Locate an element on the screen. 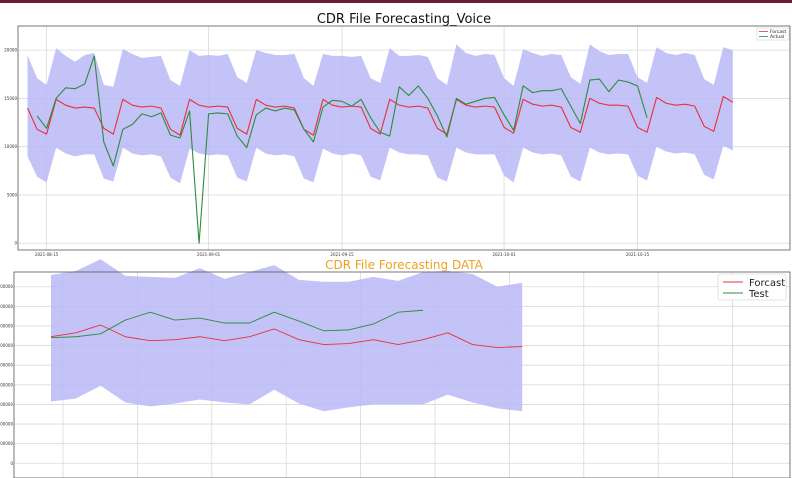 The image size is (792, 478). voice-y-tick-label: 5000 is located at coordinates (12, 194).